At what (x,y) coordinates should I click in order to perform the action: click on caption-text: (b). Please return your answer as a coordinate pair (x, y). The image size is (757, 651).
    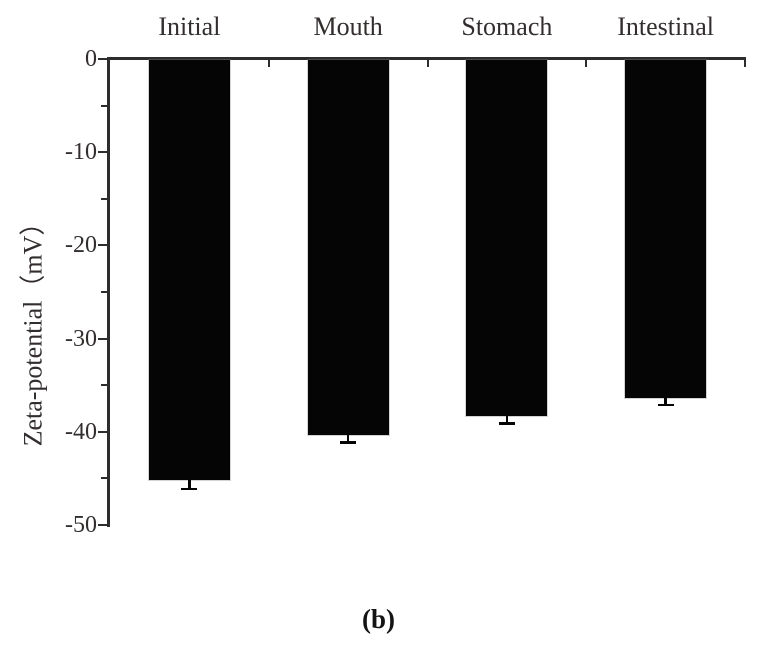
    Looking at the image, I should click on (378, 619).